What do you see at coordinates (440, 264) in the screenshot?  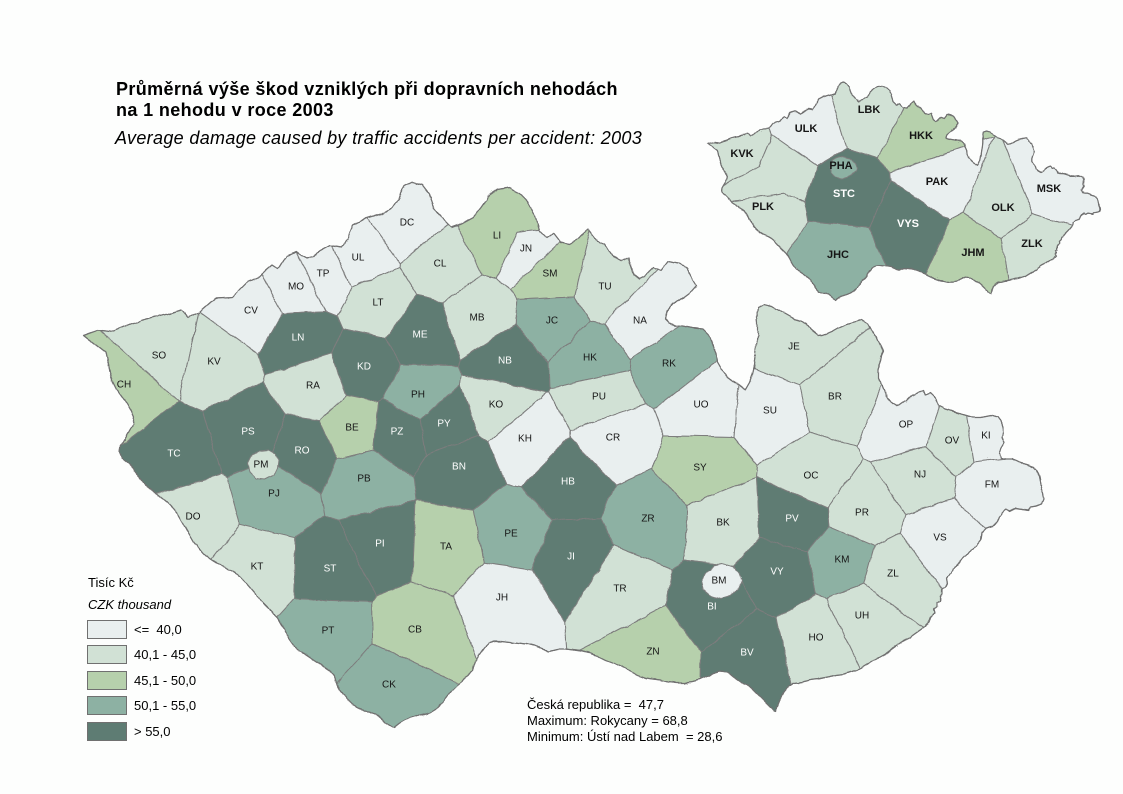 I see `svg-text: CL` at bounding box center [440, 264].